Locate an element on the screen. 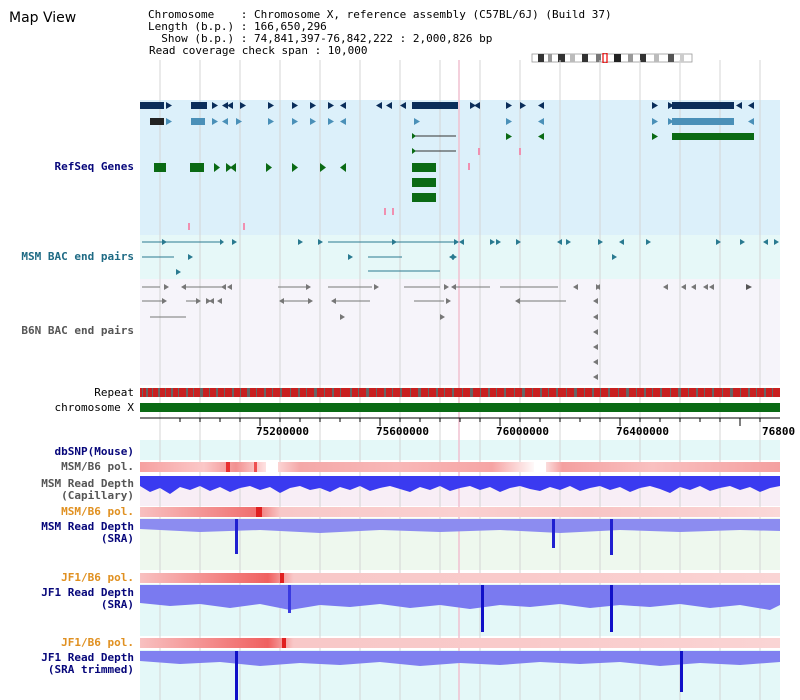 Image resolution: width=800 pixels, height=700 pixels. track-label-dbsnp: dbSNP(Mouse) is located at coordinates (94, 451).